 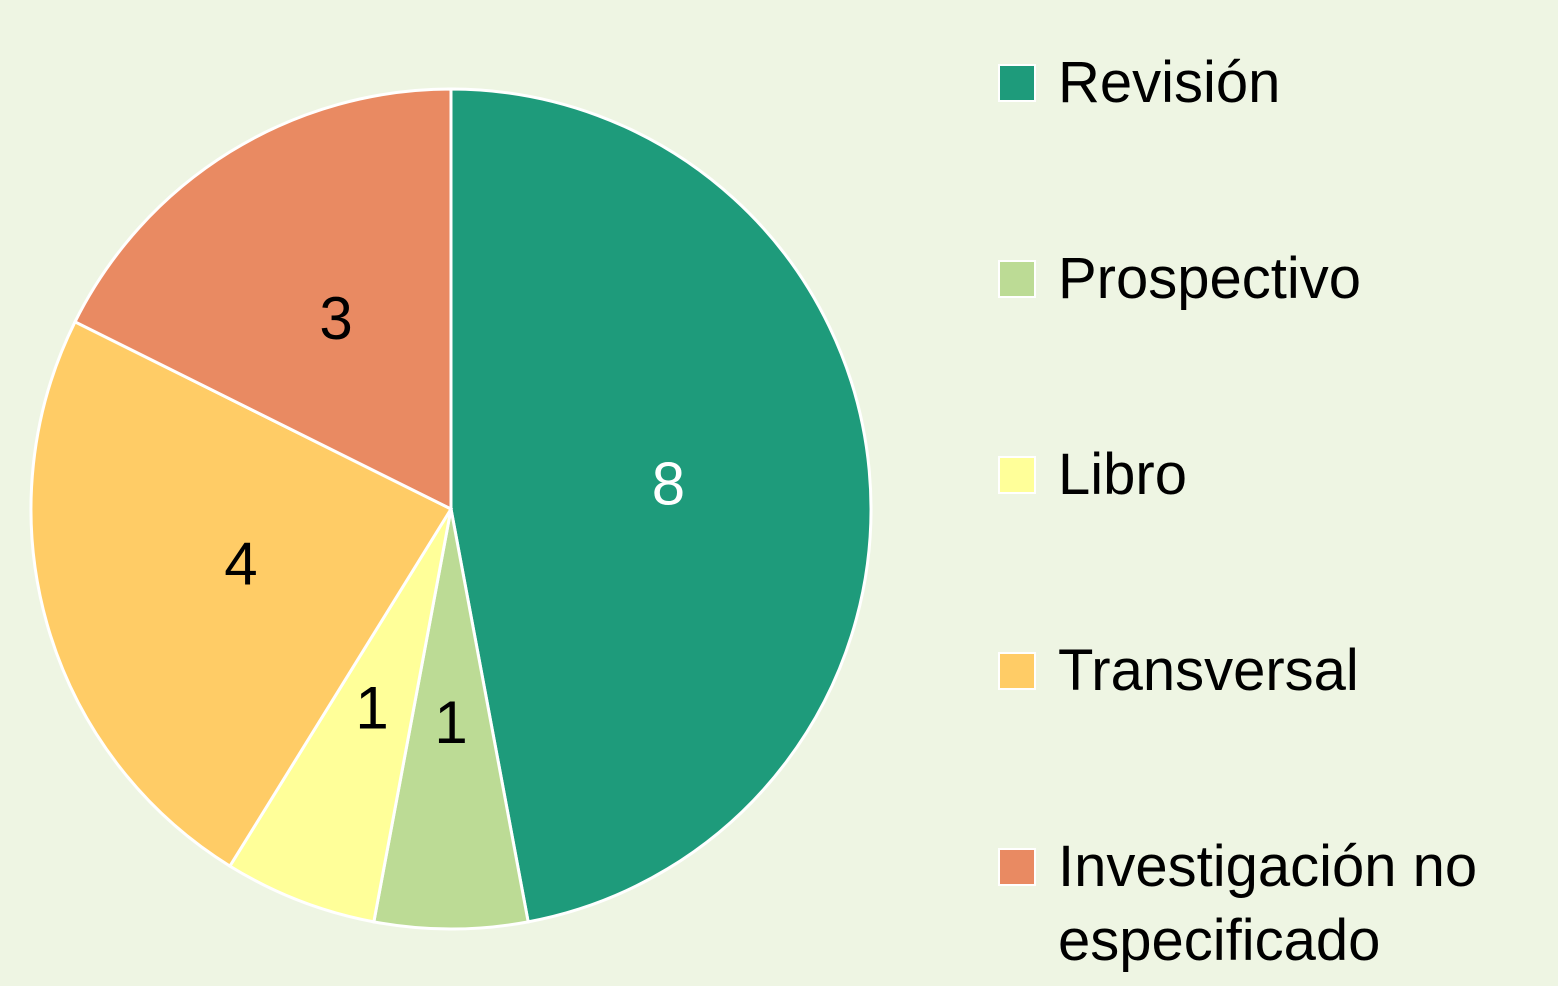 I want to click on legend-item: Transversal, so click(x=1273, y=671).